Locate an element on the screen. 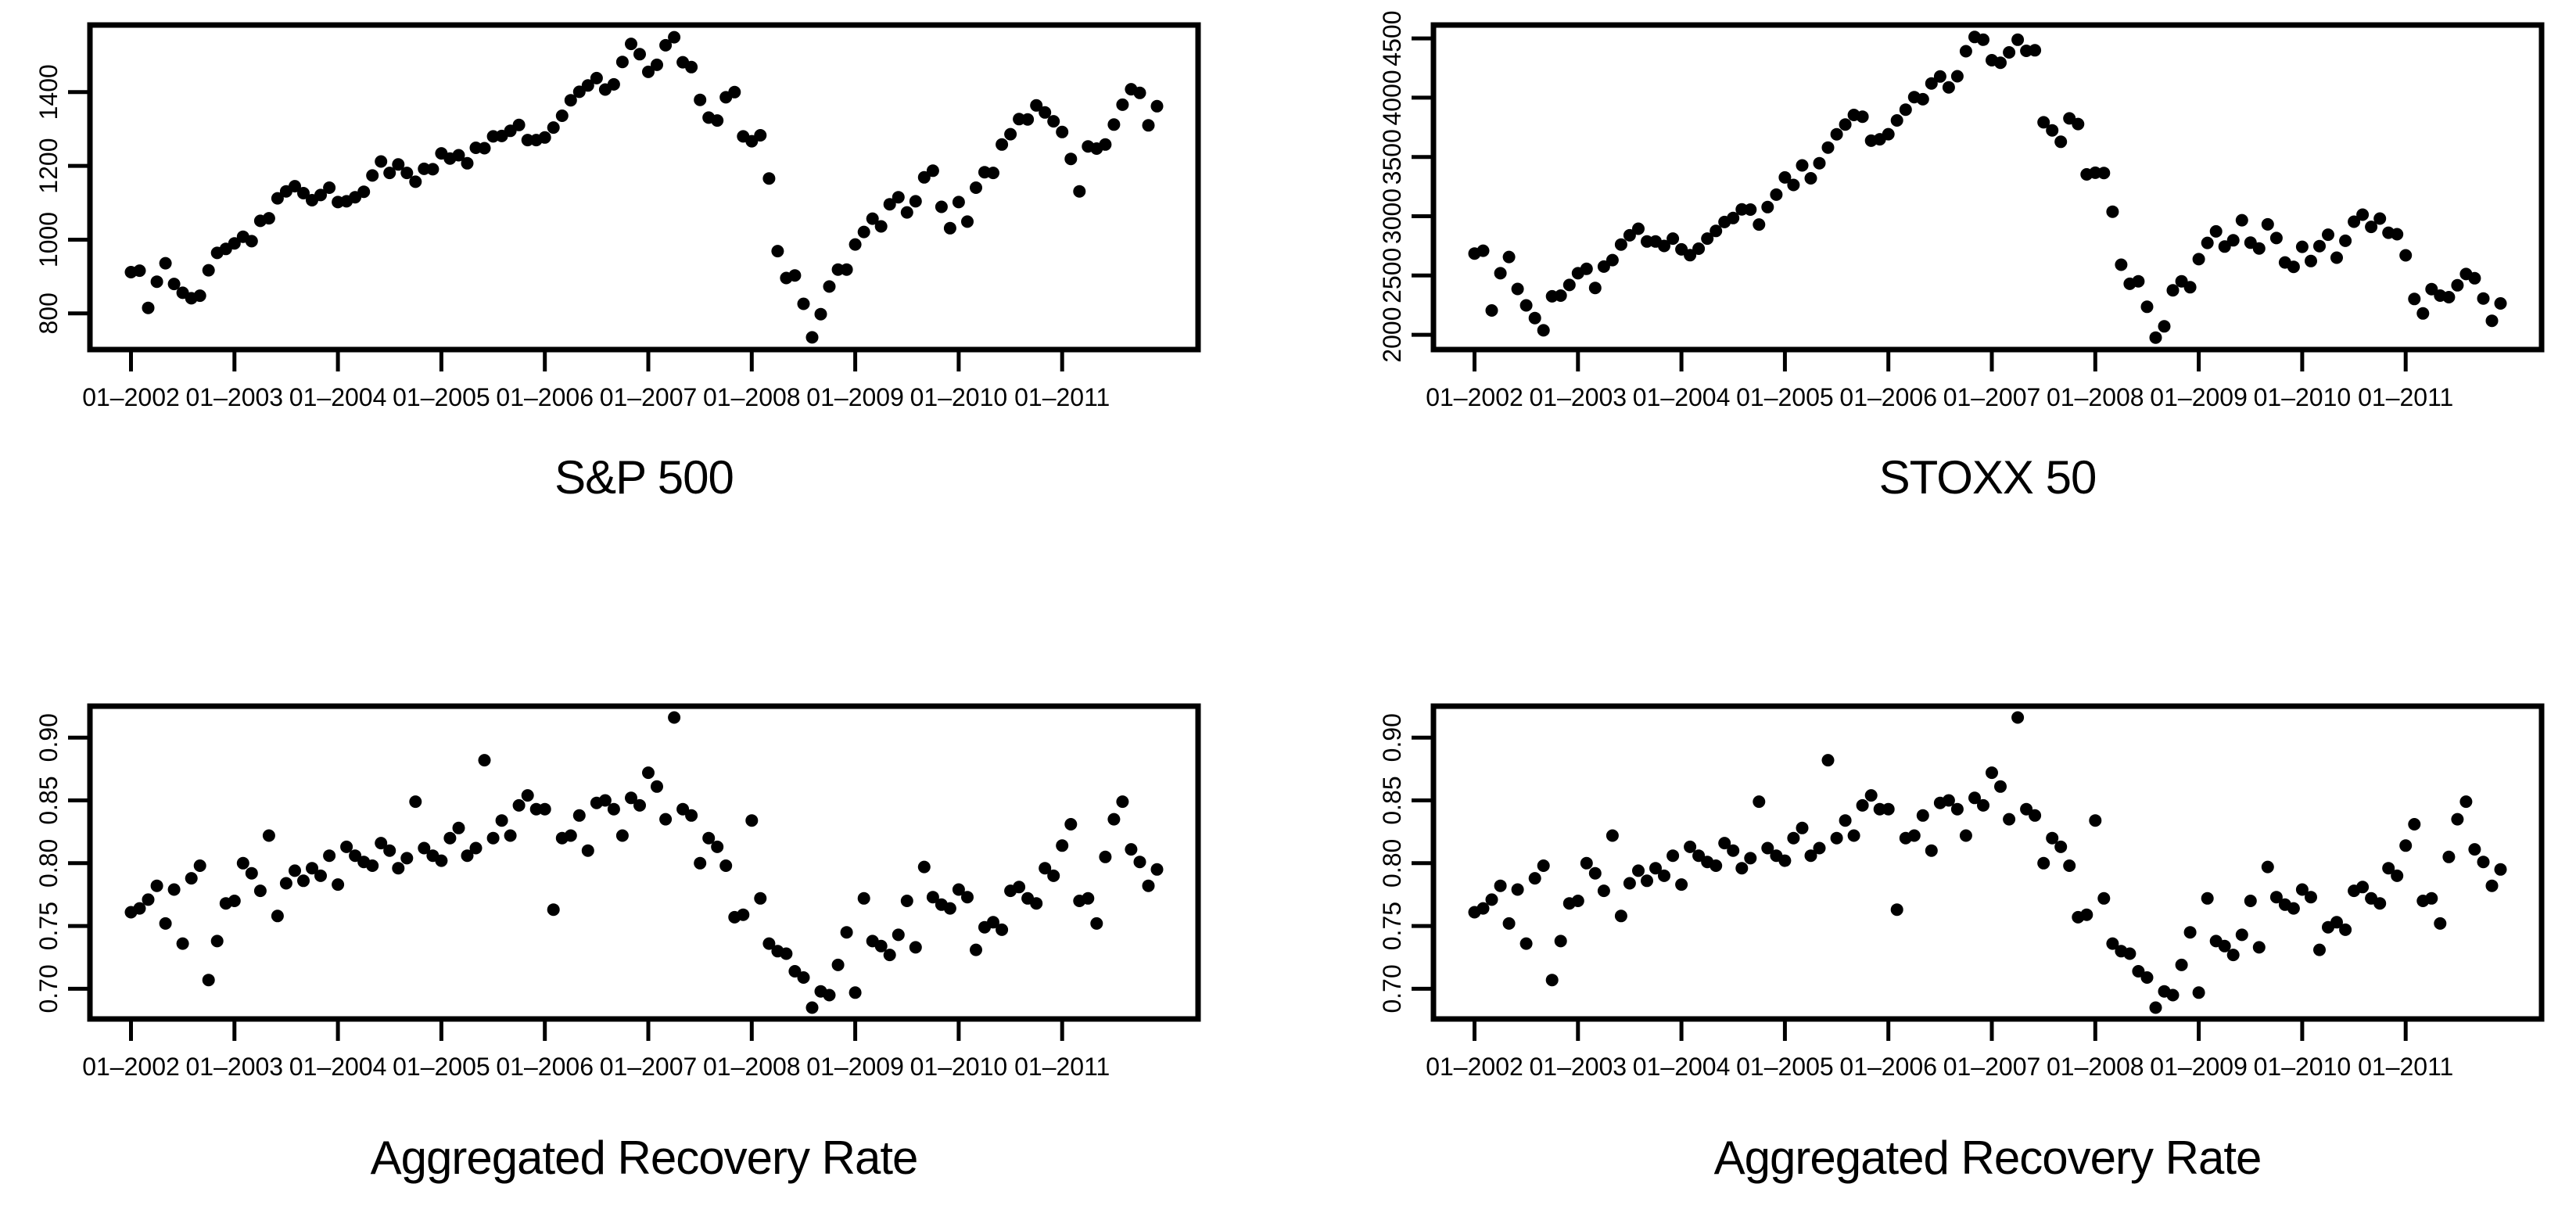 This screenshot has height=1209, width=2576. svg-text: 3000 is located at coordinates (1392, 216).